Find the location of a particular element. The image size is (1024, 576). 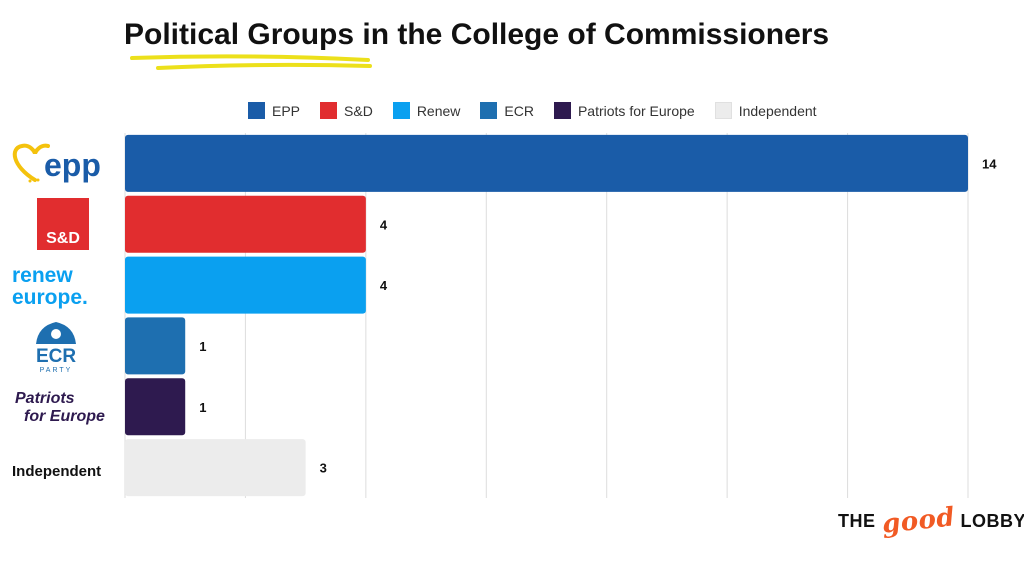

sd-logo-text: S&D is located at coordinates (63, 238).